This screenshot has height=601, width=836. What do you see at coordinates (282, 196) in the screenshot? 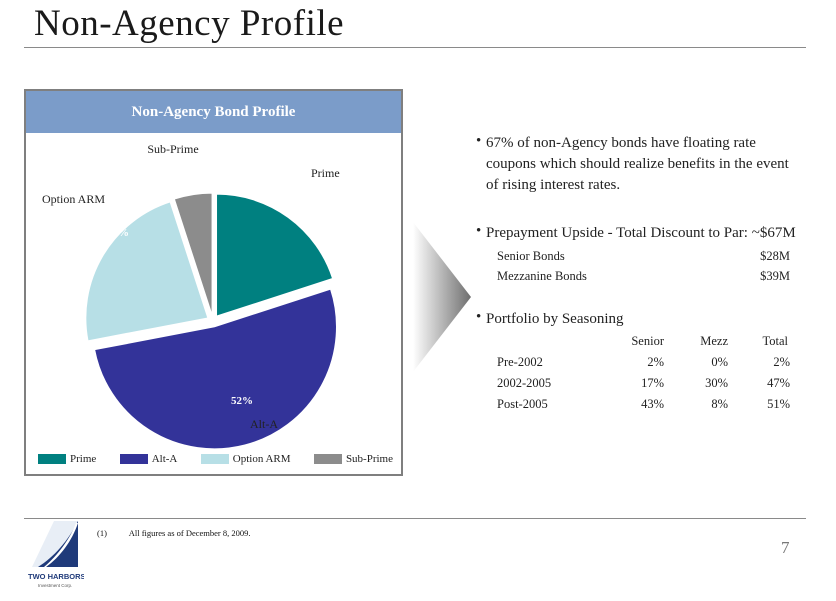
I see `slice-percent-label: 20%` at bounding box center [282, 196].